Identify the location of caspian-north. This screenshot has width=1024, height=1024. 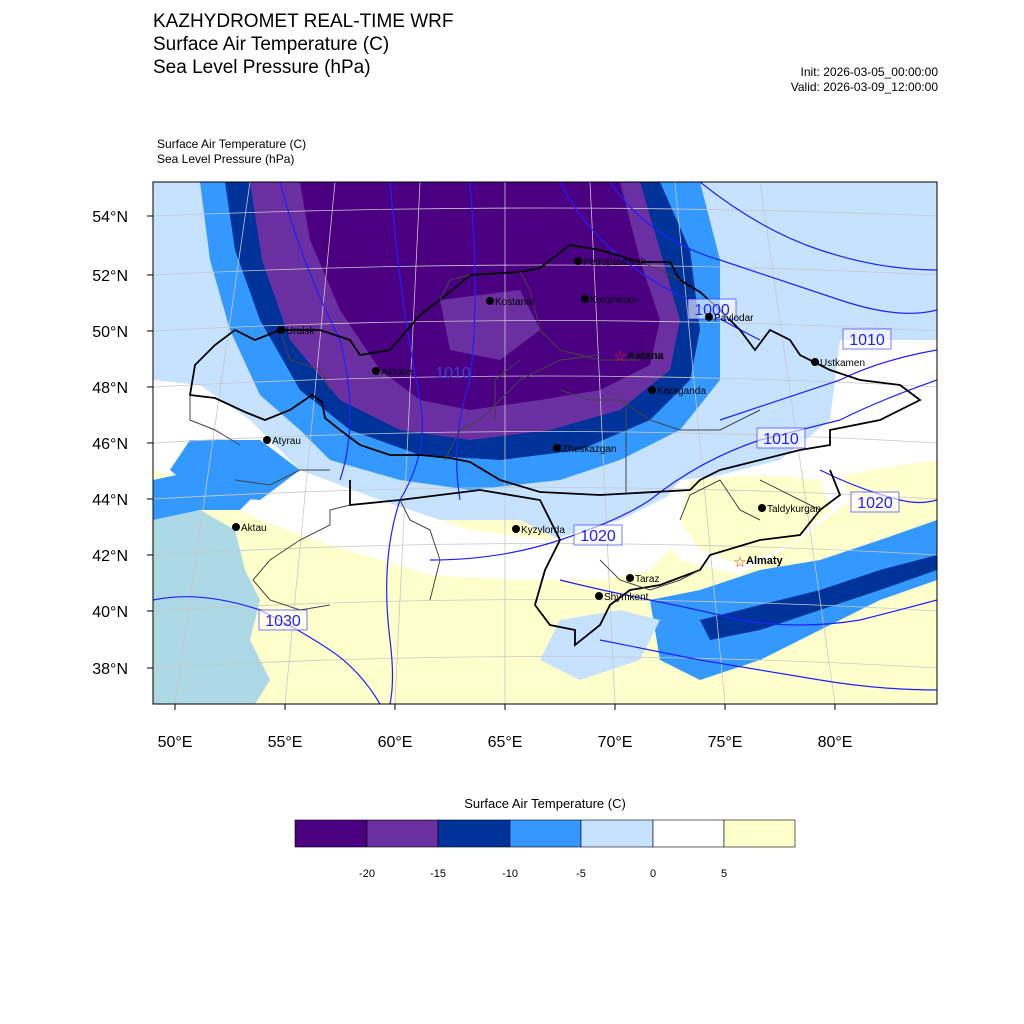
(206, 495).